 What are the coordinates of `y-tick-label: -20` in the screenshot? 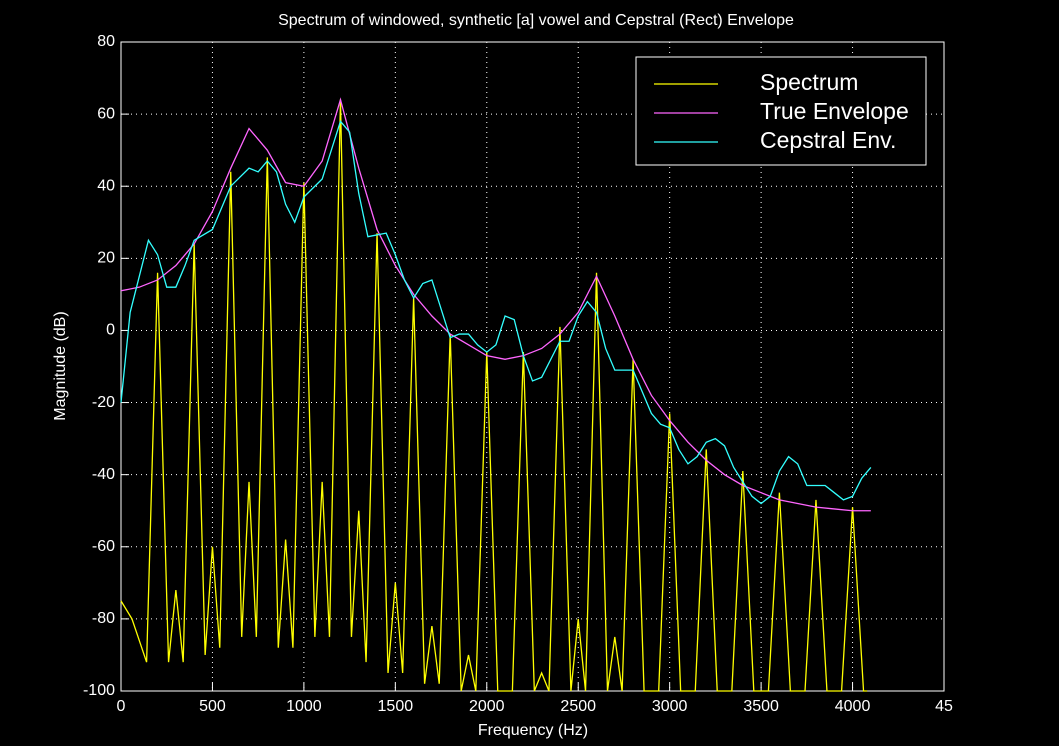 It's located at (103, 402).